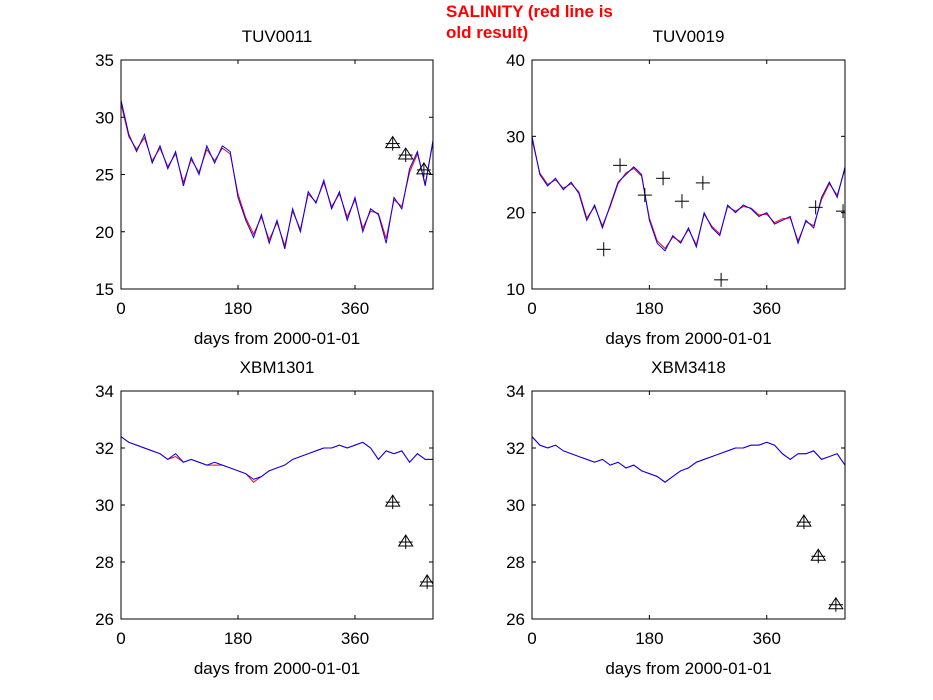 Image resolution: width=933 pixels, height=700 pixels. Describe the element at coordinates (529, 22) in the screenshot. I see `figure-note: SALINITY (red line is old result)` at that location.